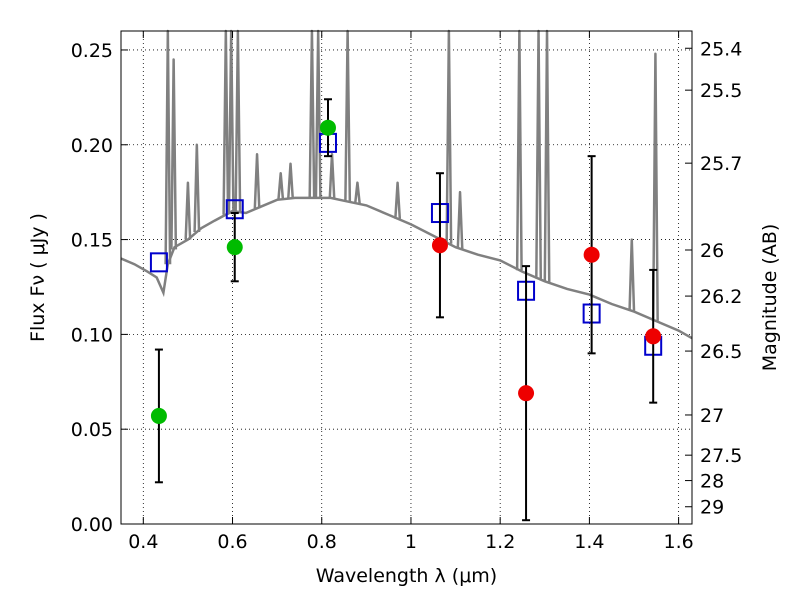  I want to click on y-tick-label: 0.00, so click(92, 525).